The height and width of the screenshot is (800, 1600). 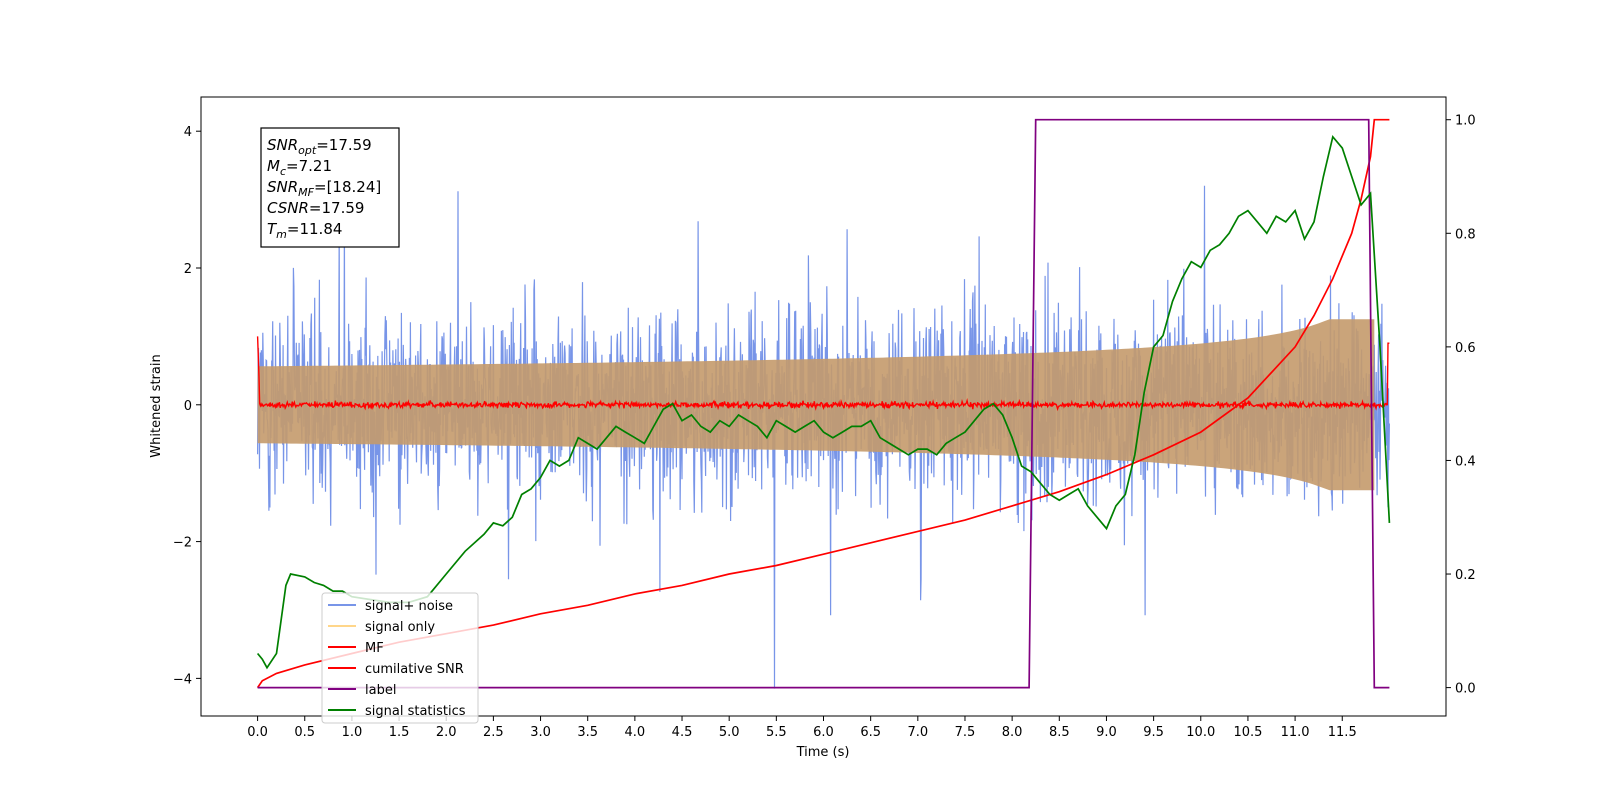 What do you see at coordinates (1200, 732) in the screenshot?
I see `x-tick-label: 10.0` at bounding box center [1200, 732].